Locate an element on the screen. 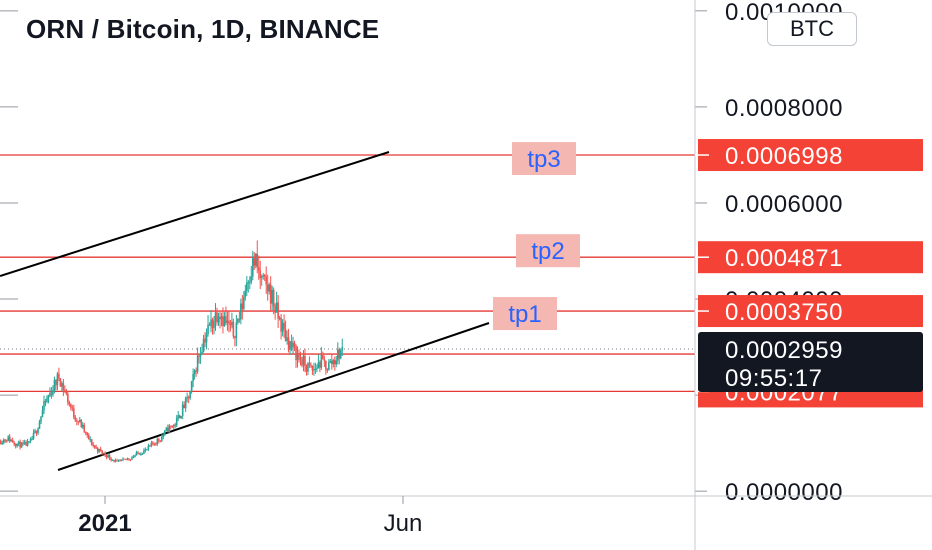 The width and height of the screenshot is (932, 550). last-price-tag is located at coordinates (810, 362).